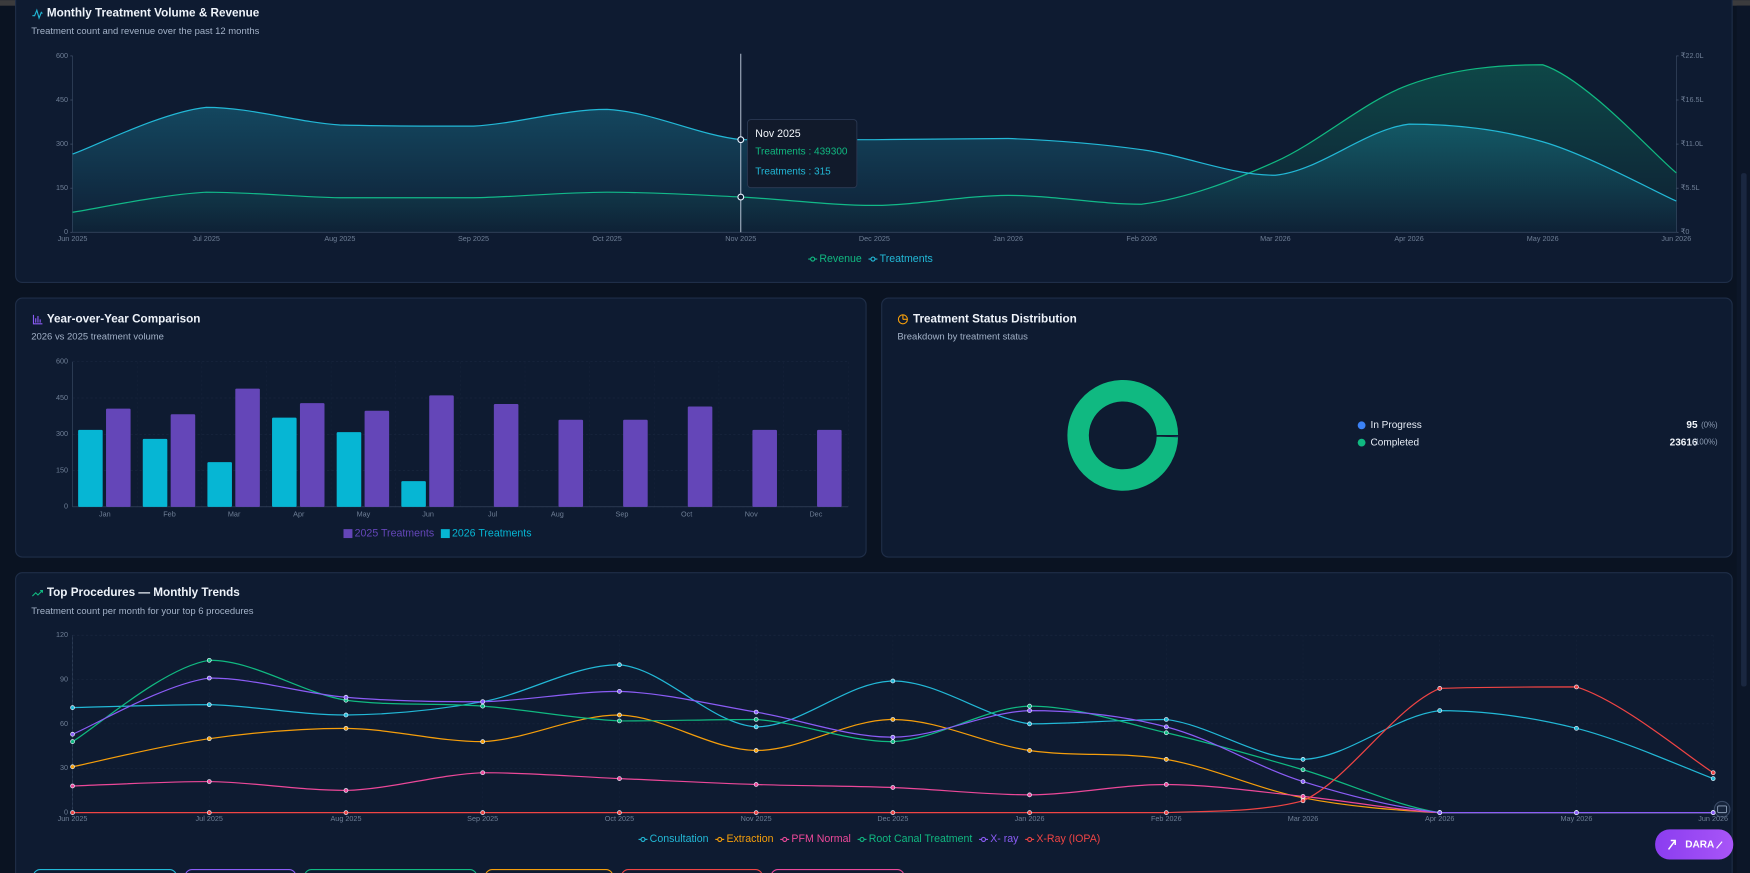  What do you see at coordinates (473, 238) in the screenshot?
I see `x-tick-label: Sep 2025` at bounding box center [473, 238].